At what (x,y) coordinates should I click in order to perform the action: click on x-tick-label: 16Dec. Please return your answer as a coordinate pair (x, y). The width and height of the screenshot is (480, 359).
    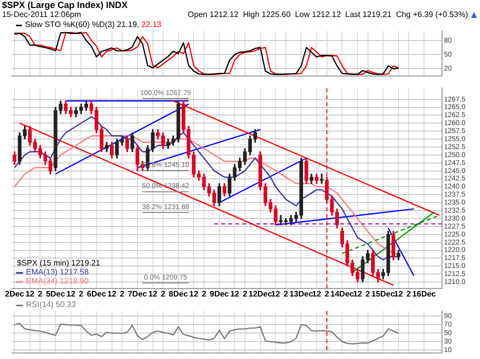
    Looking at the image, I should click on (424, 293).